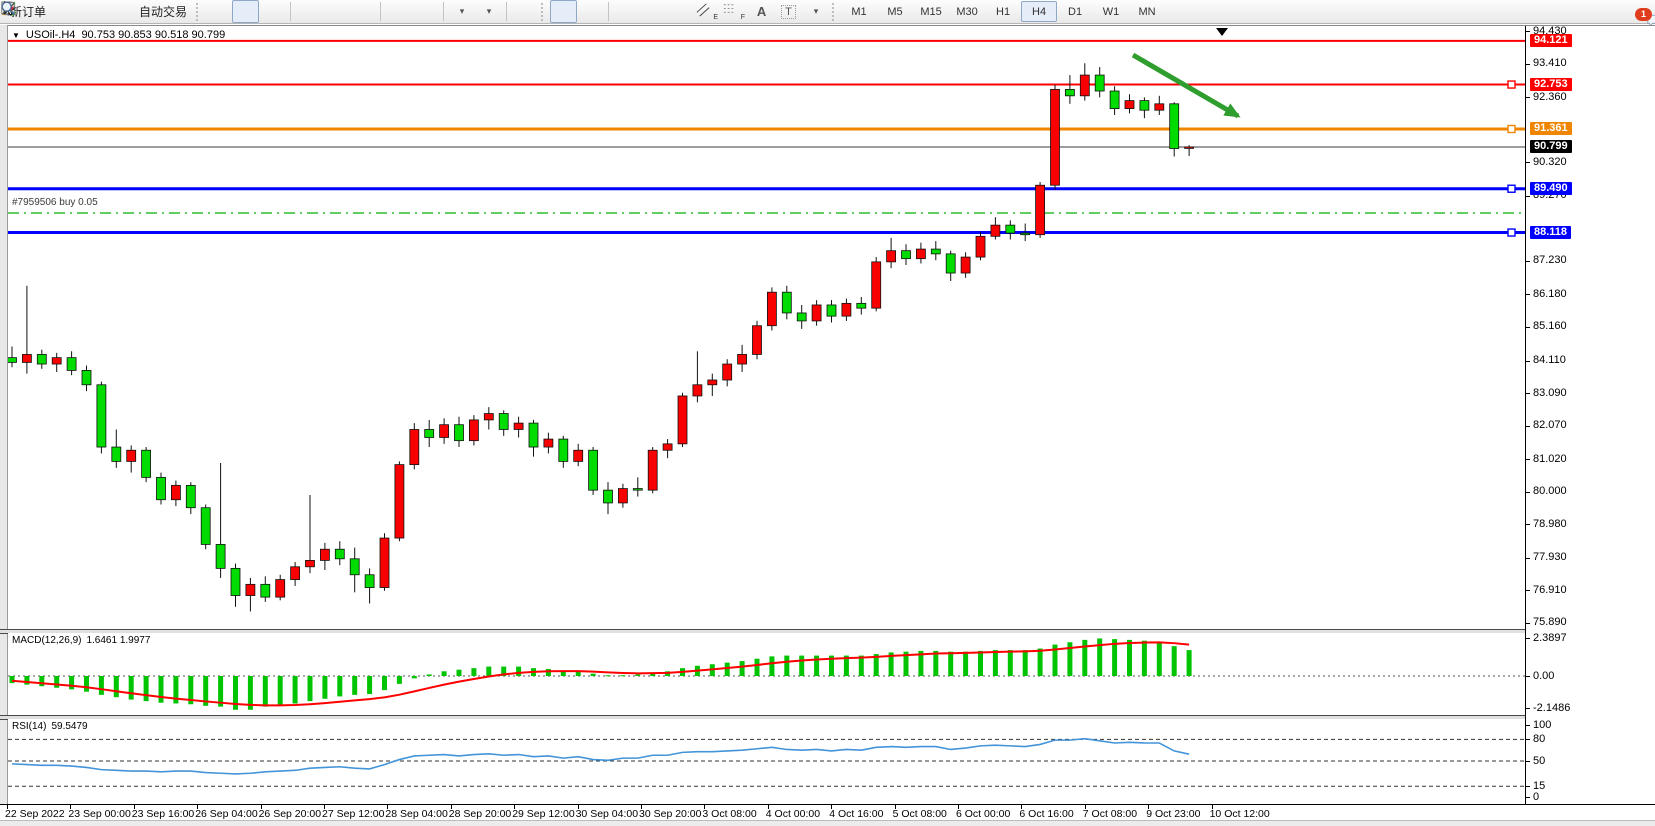 The height and width of the screenshot is (826, 1655). What do you see at coordinates (827, 823) in the screenshot?
I see `window-bottom-edge` at bounding box center [827, 823].